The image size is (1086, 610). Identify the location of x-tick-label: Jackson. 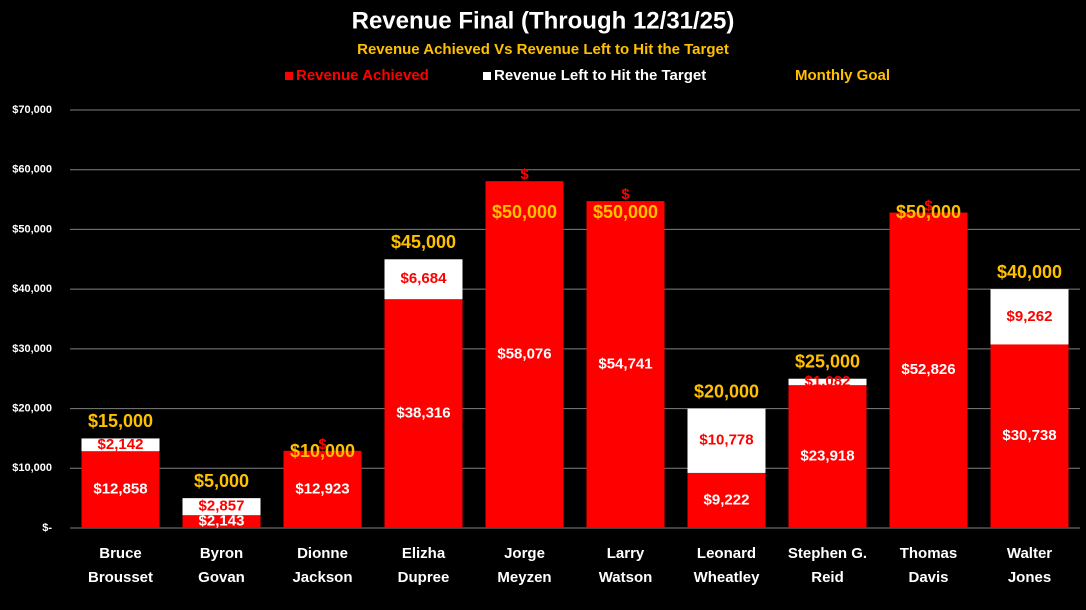
(322, 577).